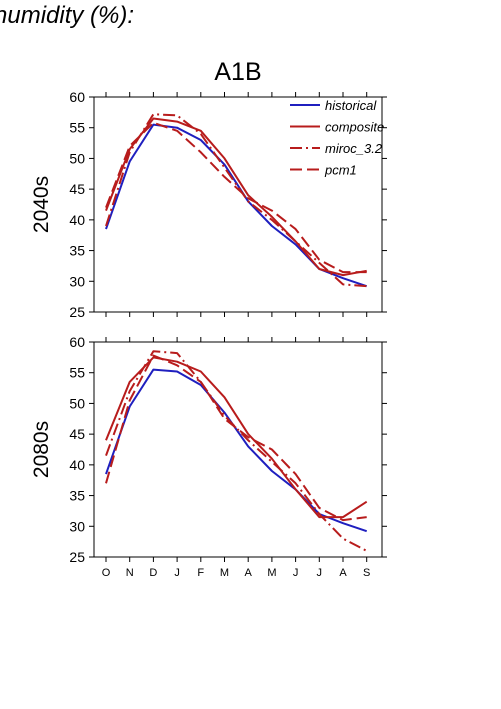  Describe the element at coordinates (67, 15) in the screenshot. I see `figure-title: humidity (%):` at that location.